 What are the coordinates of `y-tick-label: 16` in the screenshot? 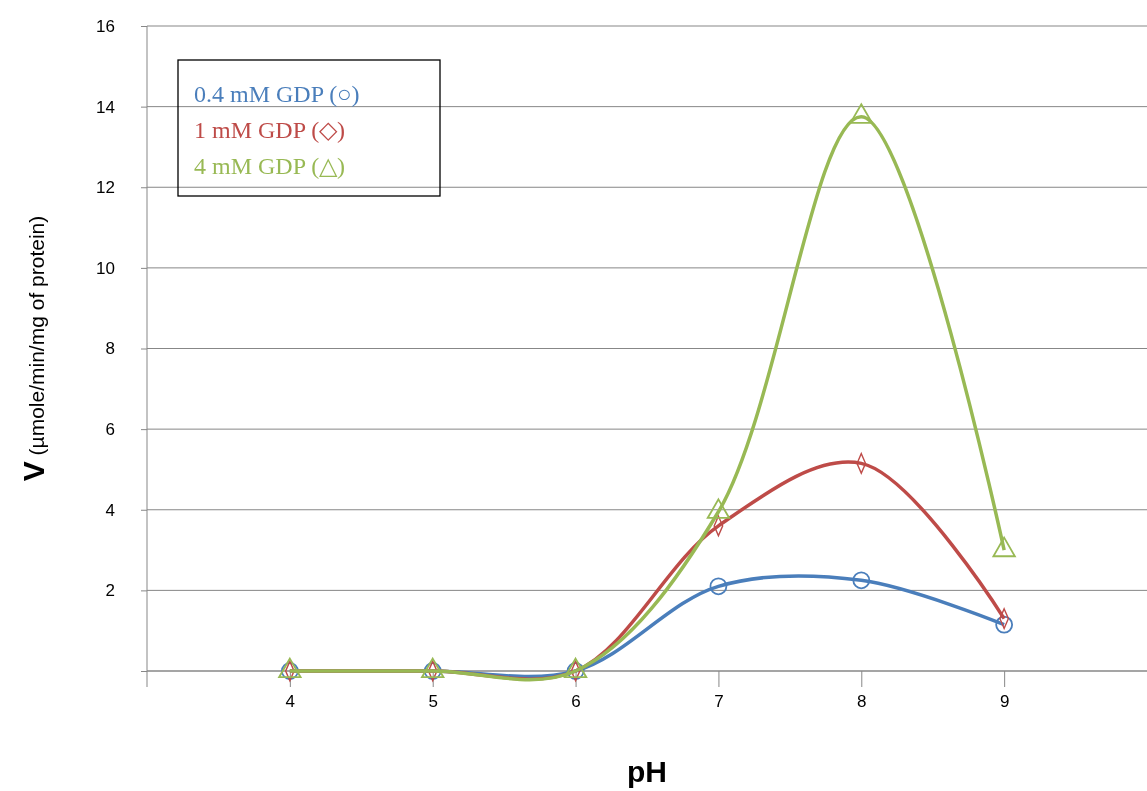 It's located at (105, 26).